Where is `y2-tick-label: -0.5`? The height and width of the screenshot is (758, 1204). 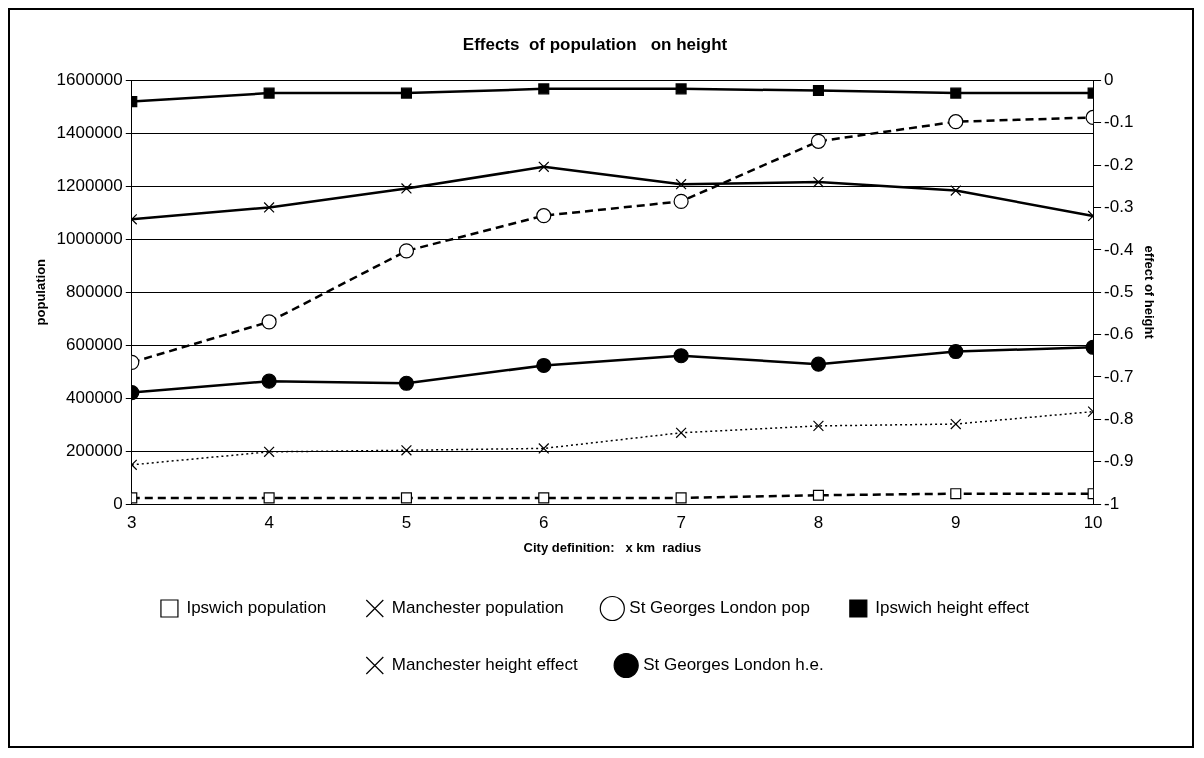
y2-tick-label: -0.5 is located at coordinates (1119, 291).